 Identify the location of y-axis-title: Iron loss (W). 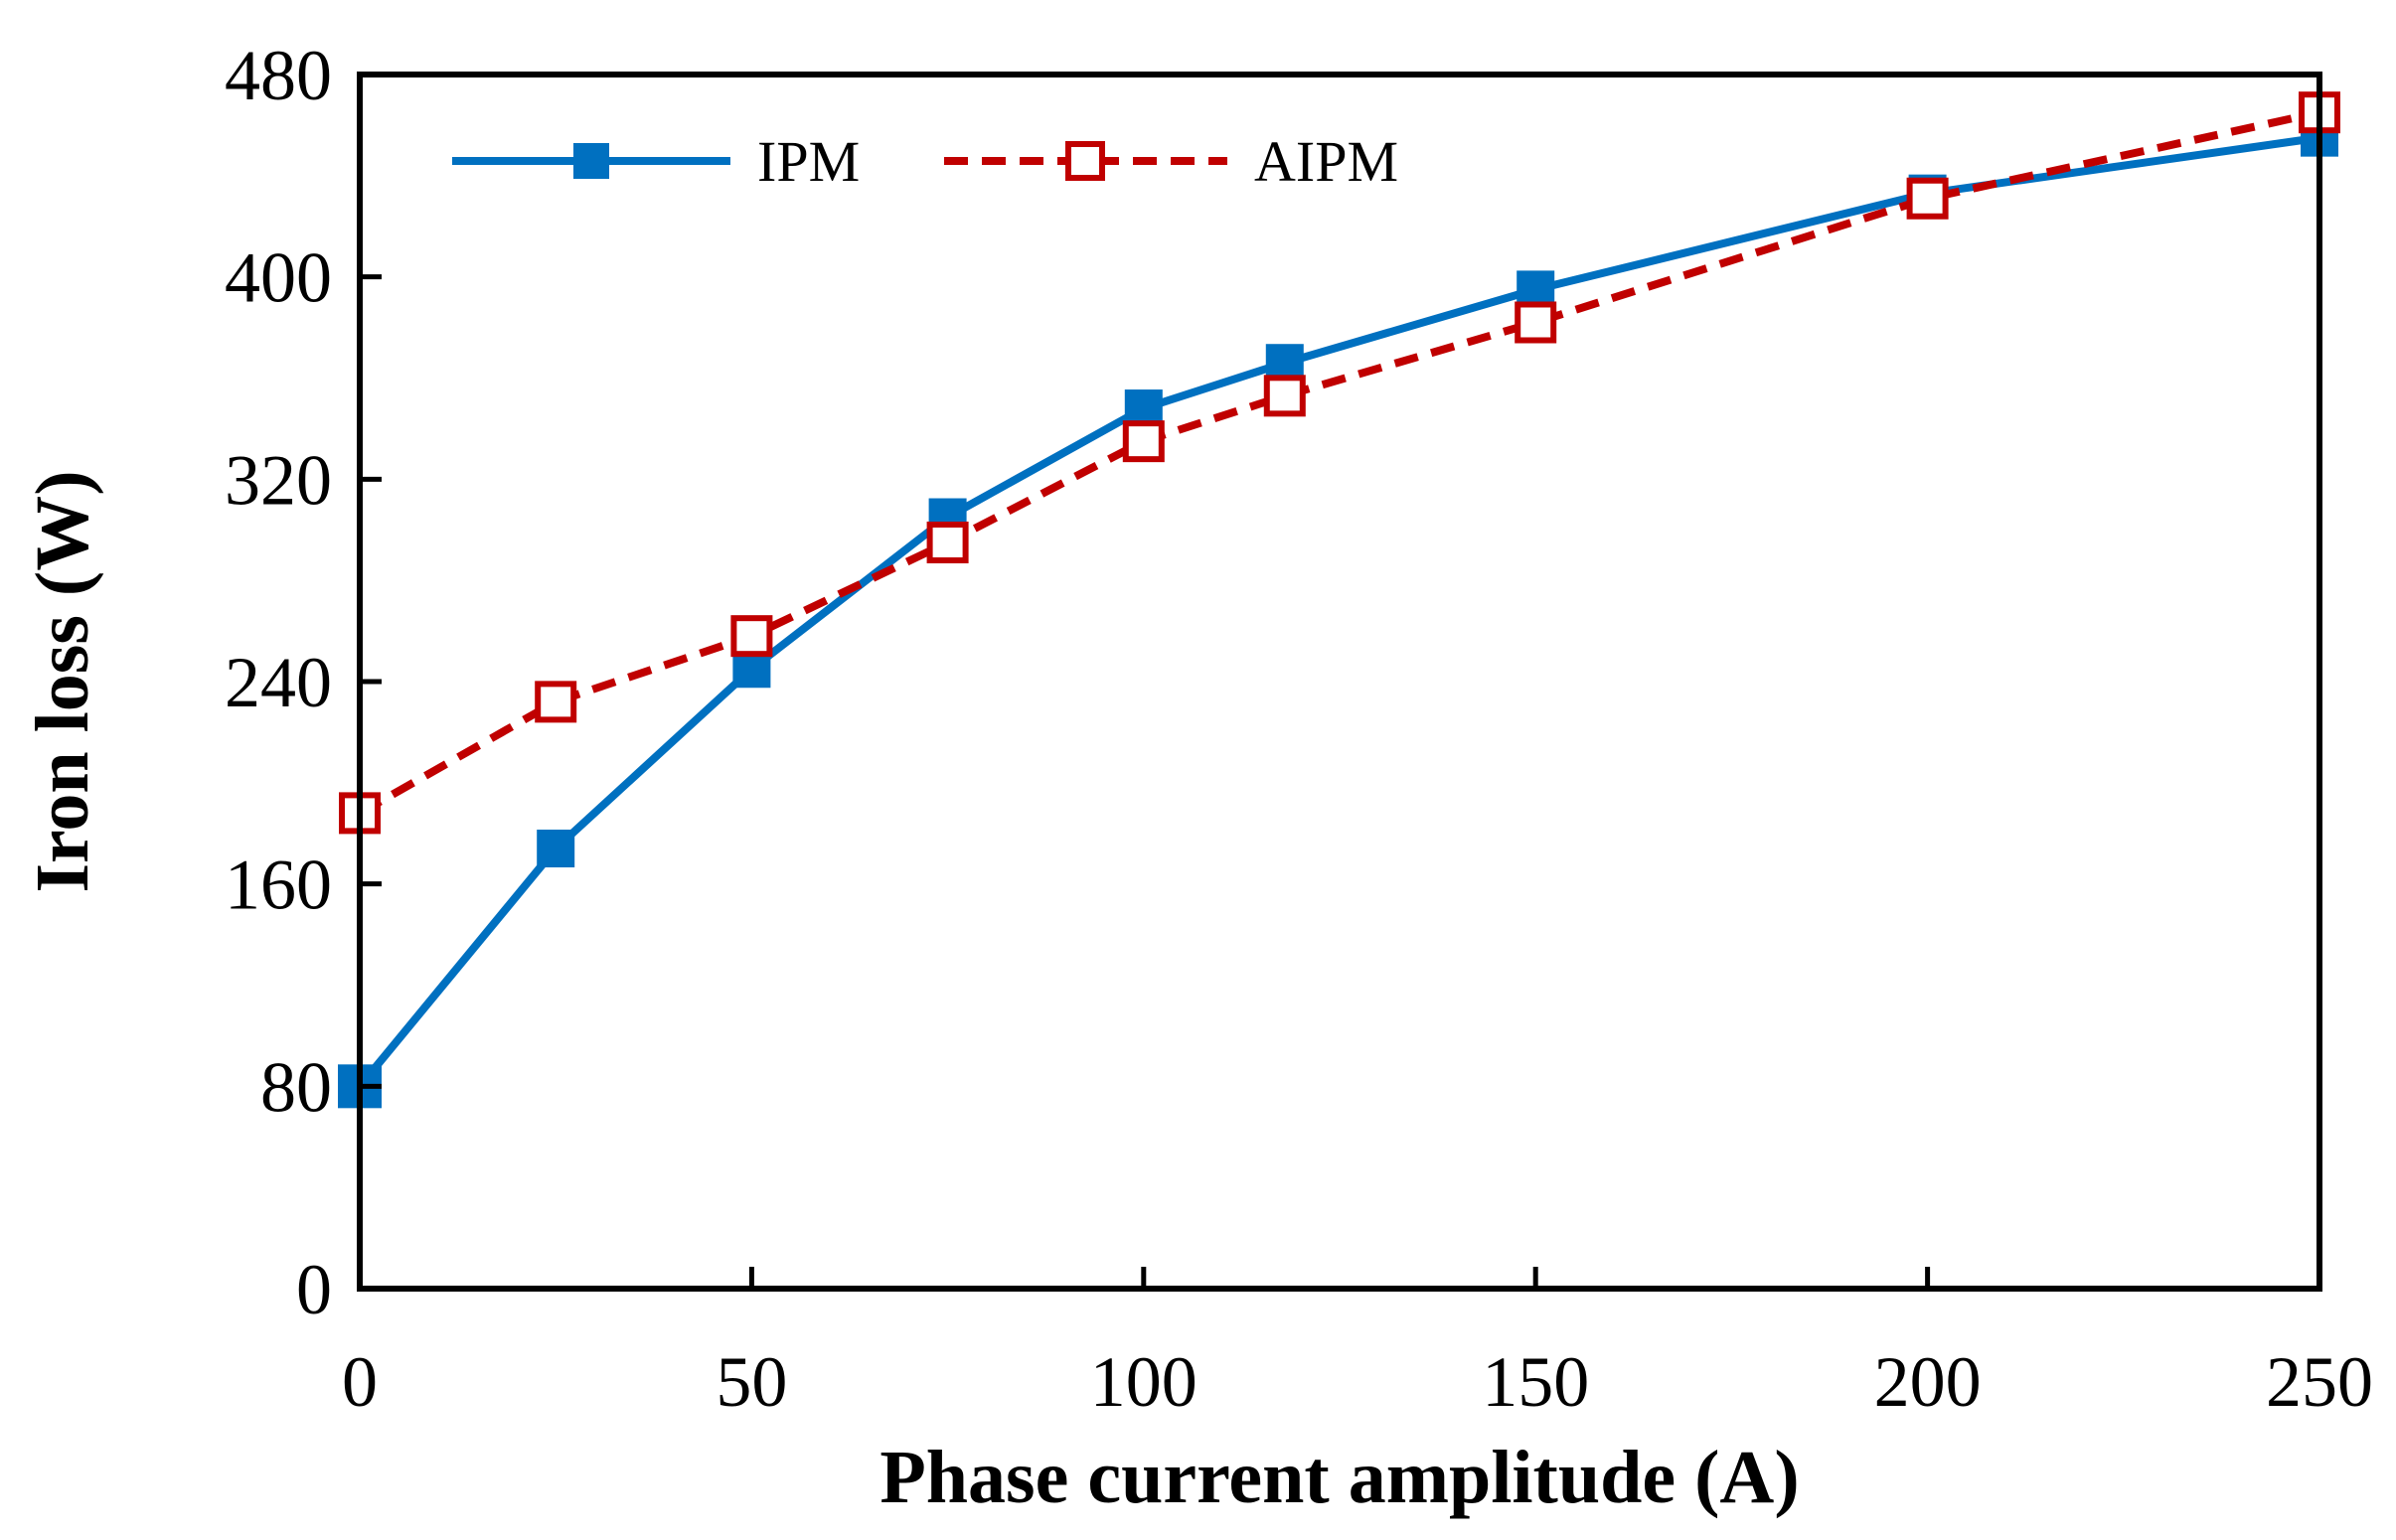
(63, 681).